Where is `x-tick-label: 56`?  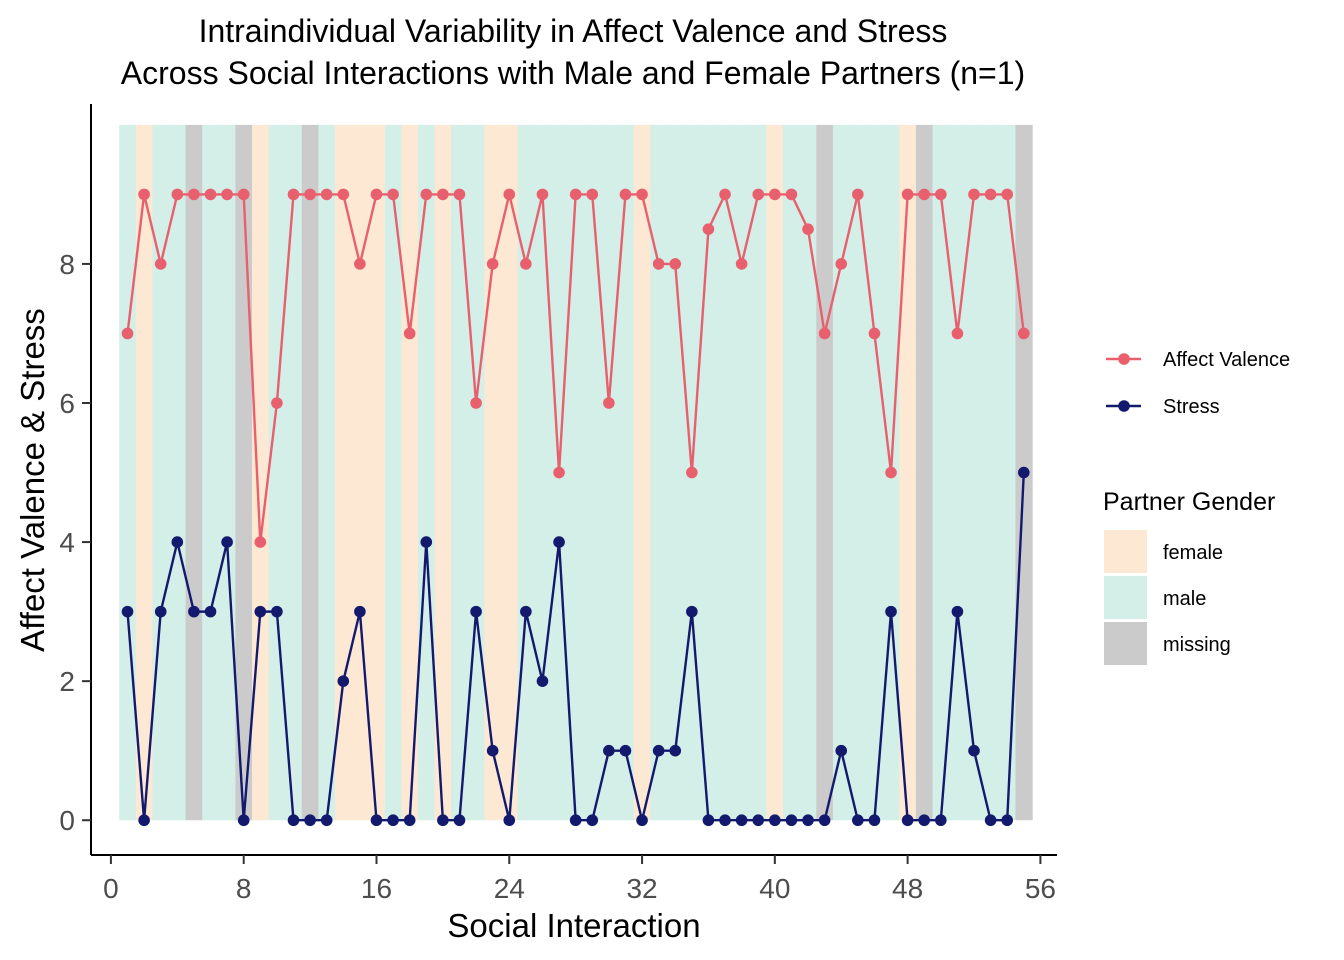
x-tick-label: 56 is located at coordinates (1040, 888).